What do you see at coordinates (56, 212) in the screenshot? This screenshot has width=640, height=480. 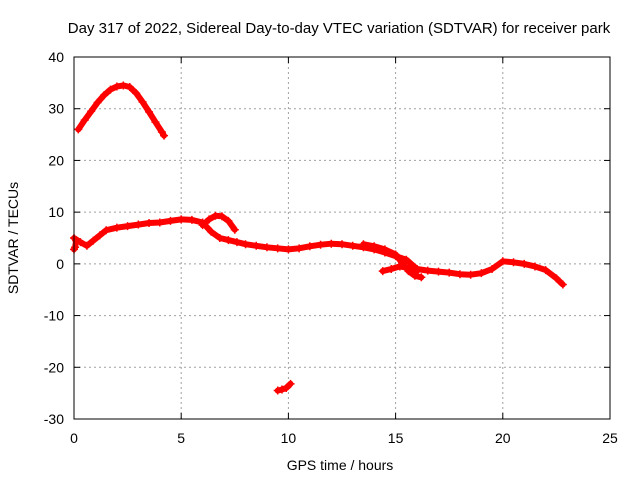 I see `y-tick-label: 10` at bounding box center [56, 212].